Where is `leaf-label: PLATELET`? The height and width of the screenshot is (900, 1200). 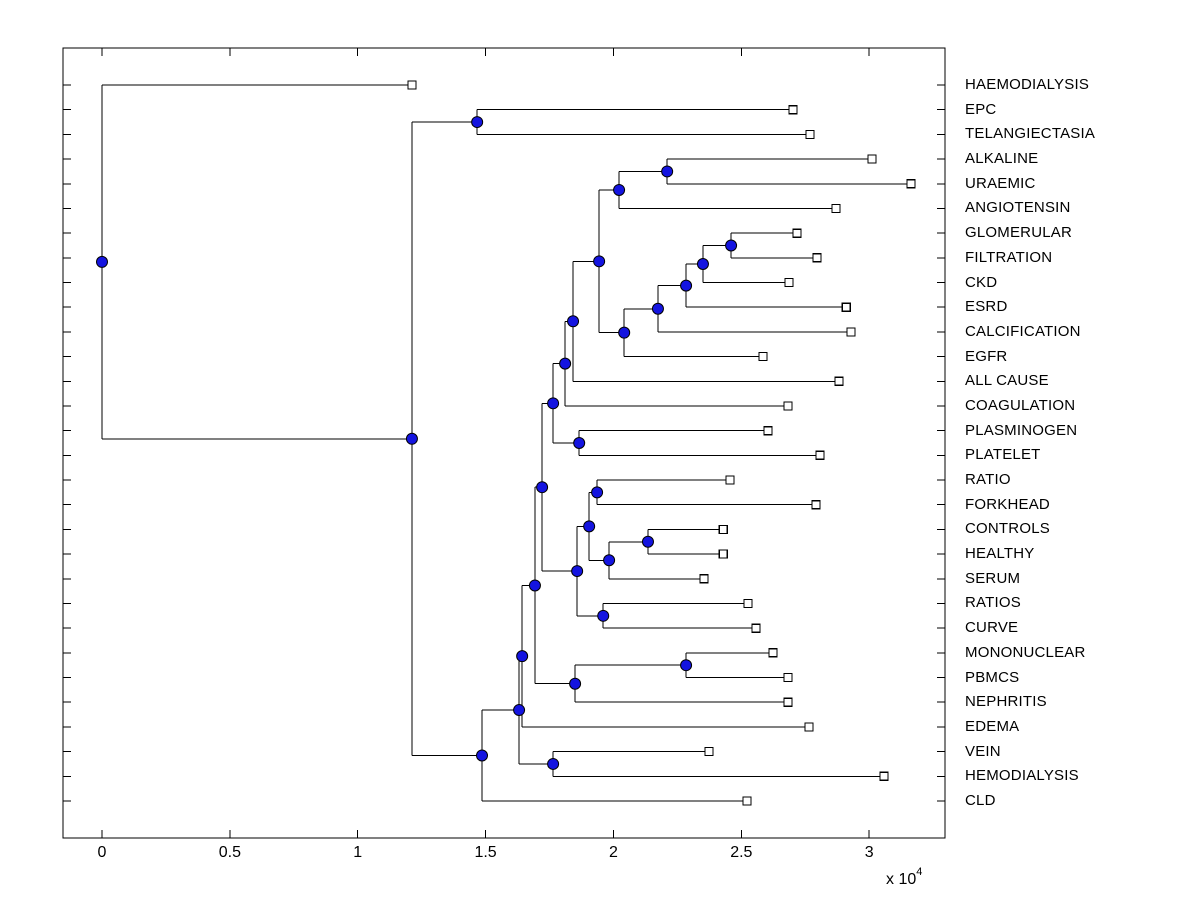
leaf-label: PLATELET is located at coordinates (1003, 455).